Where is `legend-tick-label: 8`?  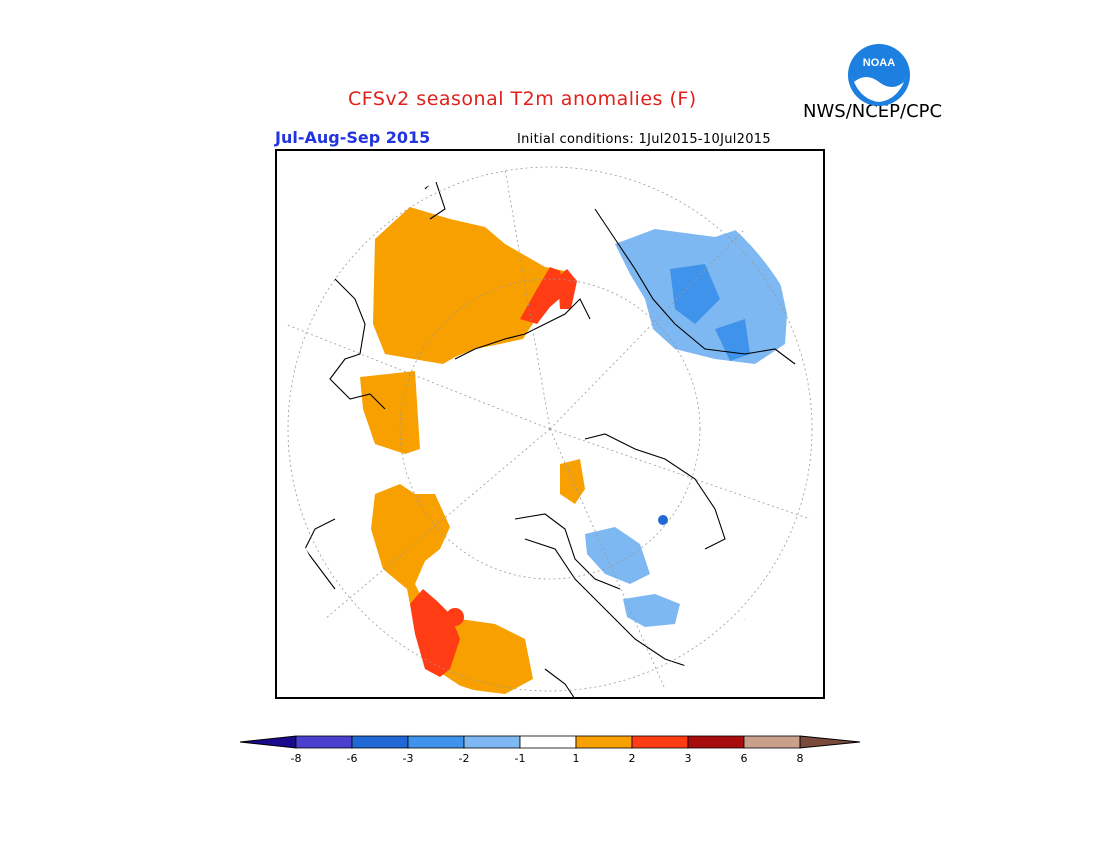
legend-tick-label: 8 is located at coordinates (800, 758).